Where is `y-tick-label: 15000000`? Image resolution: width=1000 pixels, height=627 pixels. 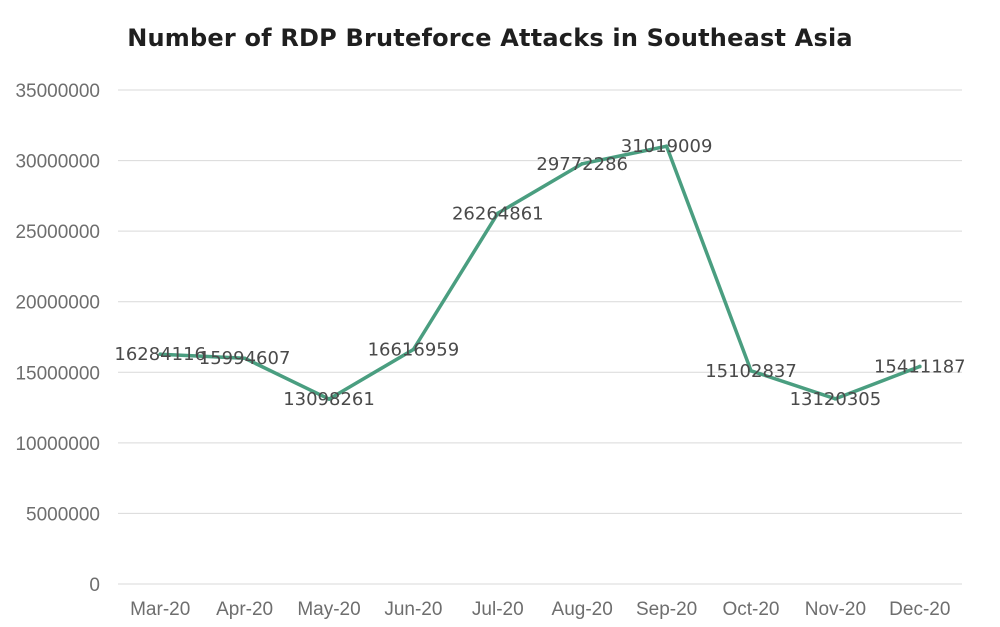
y-tick-label: 15000000 is located at coordinates (57, 373).